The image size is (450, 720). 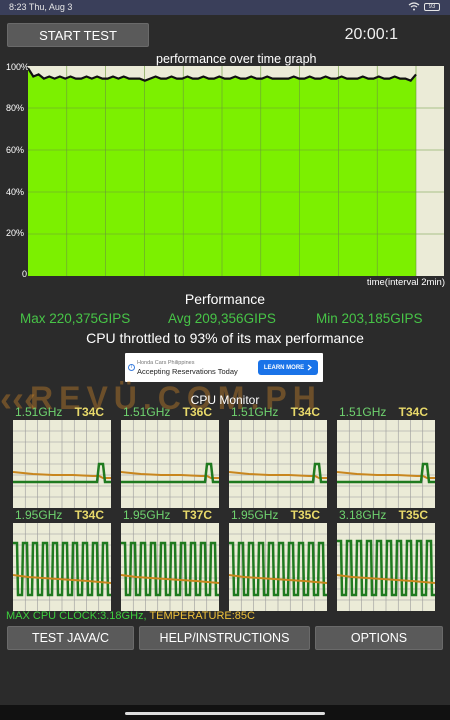 I want to click on cpu-core-cell: 1.51GHz T36C, so click(x=167, y=456).